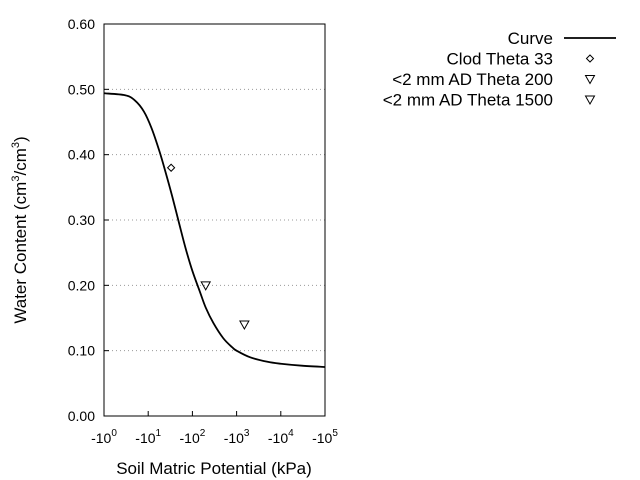  I want to click on y-tick-label: 0.30, so click(81, 220).